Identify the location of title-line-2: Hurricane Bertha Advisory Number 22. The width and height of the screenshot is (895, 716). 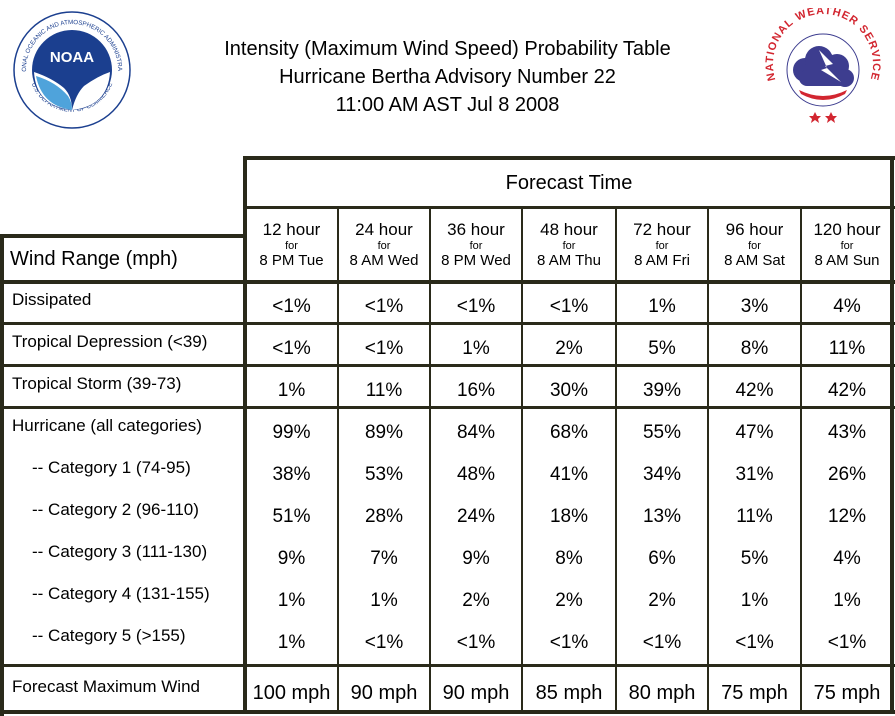
(447, 77).